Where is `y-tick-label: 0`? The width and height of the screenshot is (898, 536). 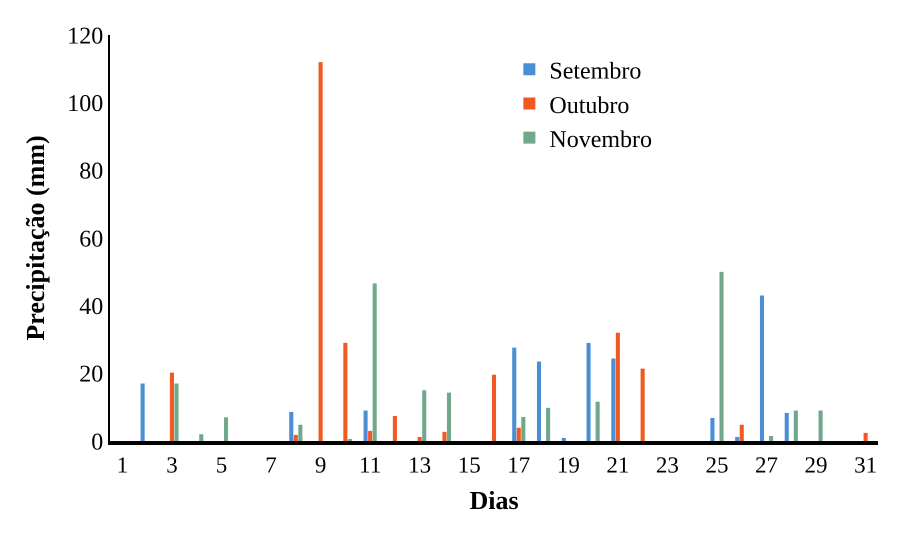 y-tick-label: 0 is located at coordinates (97, 442).